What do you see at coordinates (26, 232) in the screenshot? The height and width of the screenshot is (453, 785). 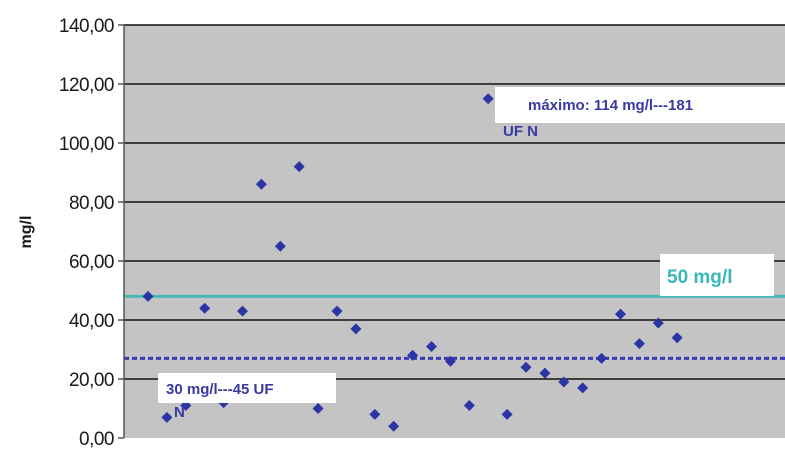 I see `y-axis-title: mg/l` at bounding box center [26, 232].